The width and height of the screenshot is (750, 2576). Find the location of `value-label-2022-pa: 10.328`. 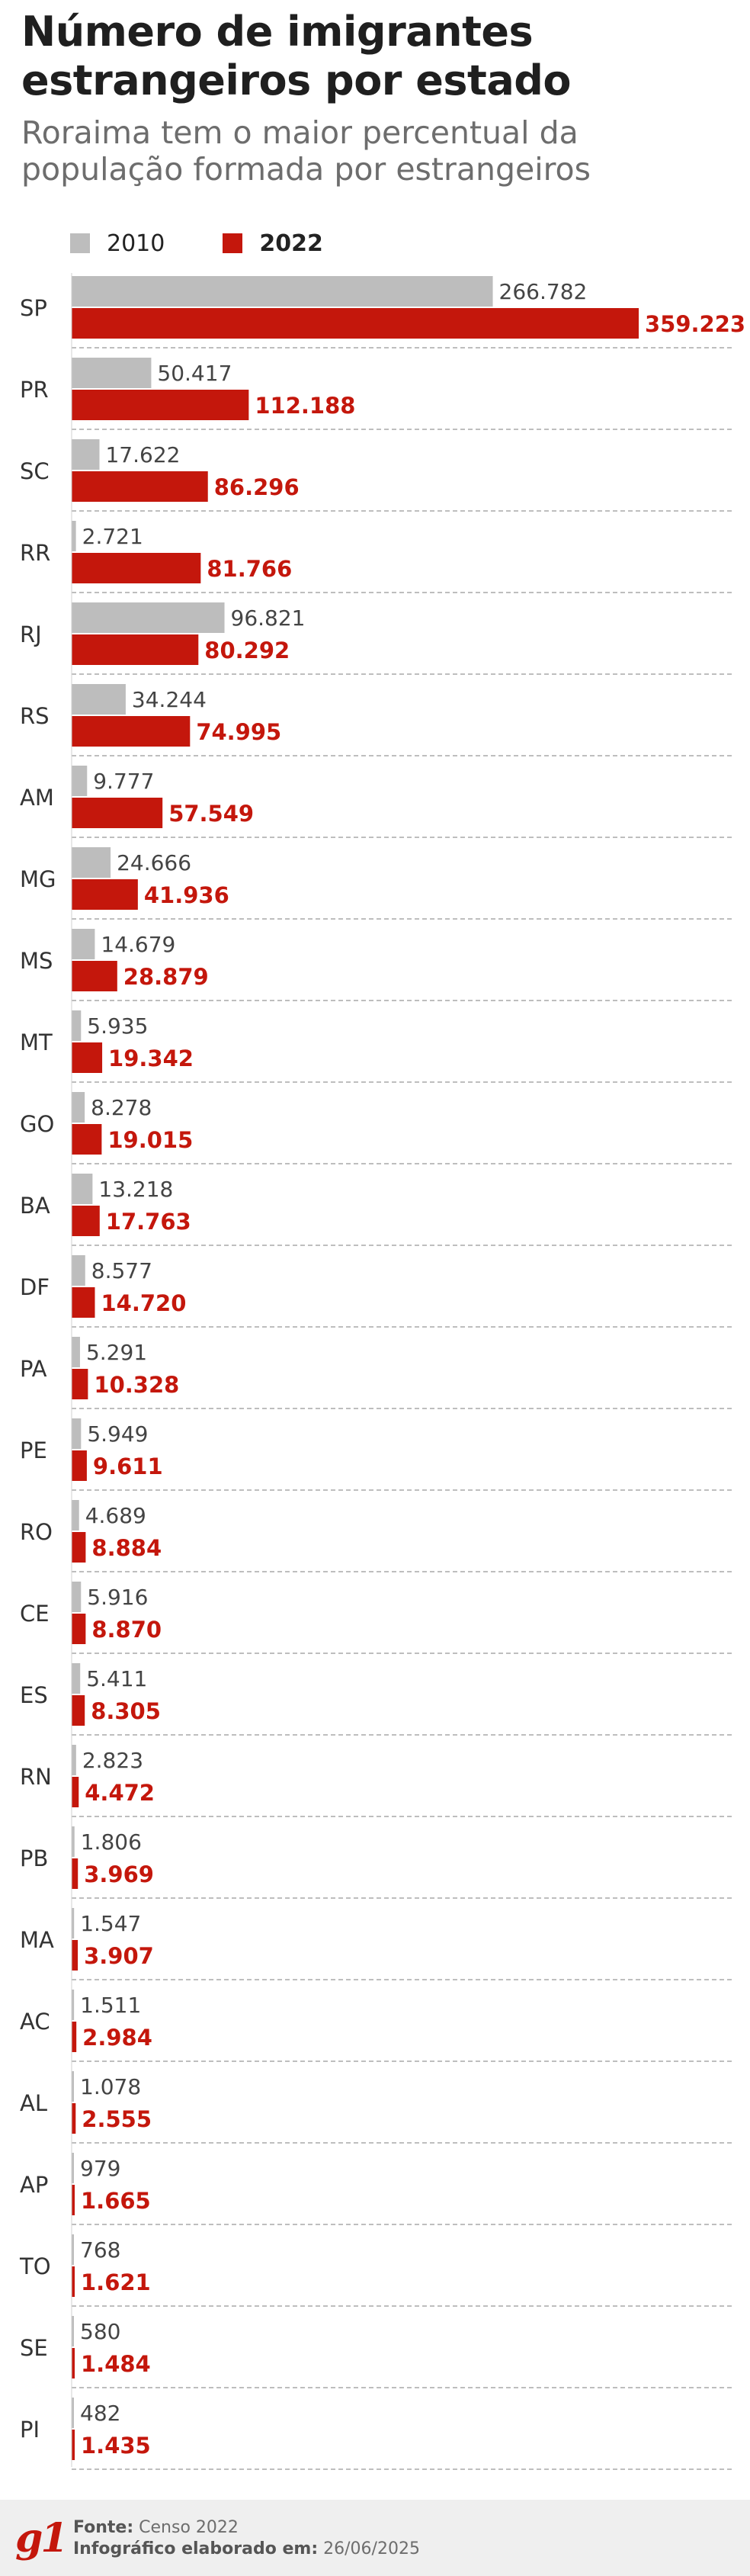

value-label-2022-pa: 10.328 is located at coordinates (136, 1385).